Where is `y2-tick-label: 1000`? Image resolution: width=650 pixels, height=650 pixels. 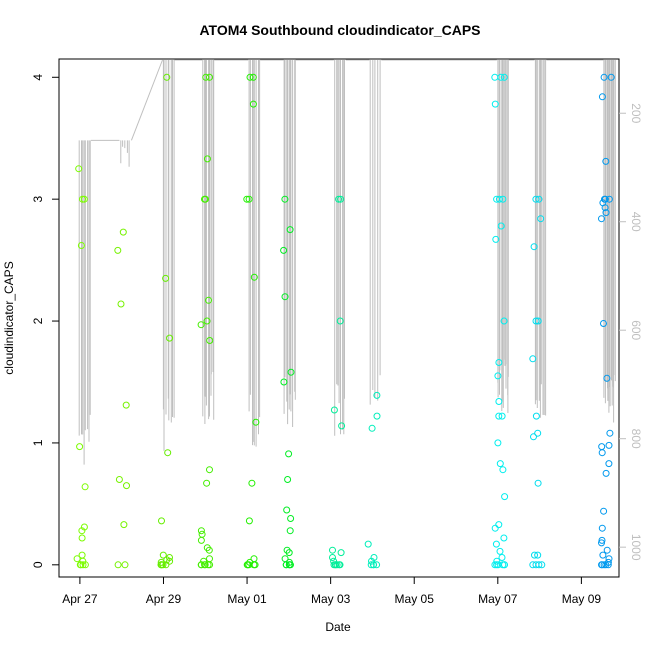 y2-tick-label: 1000 is located at coordinates (636, 547).